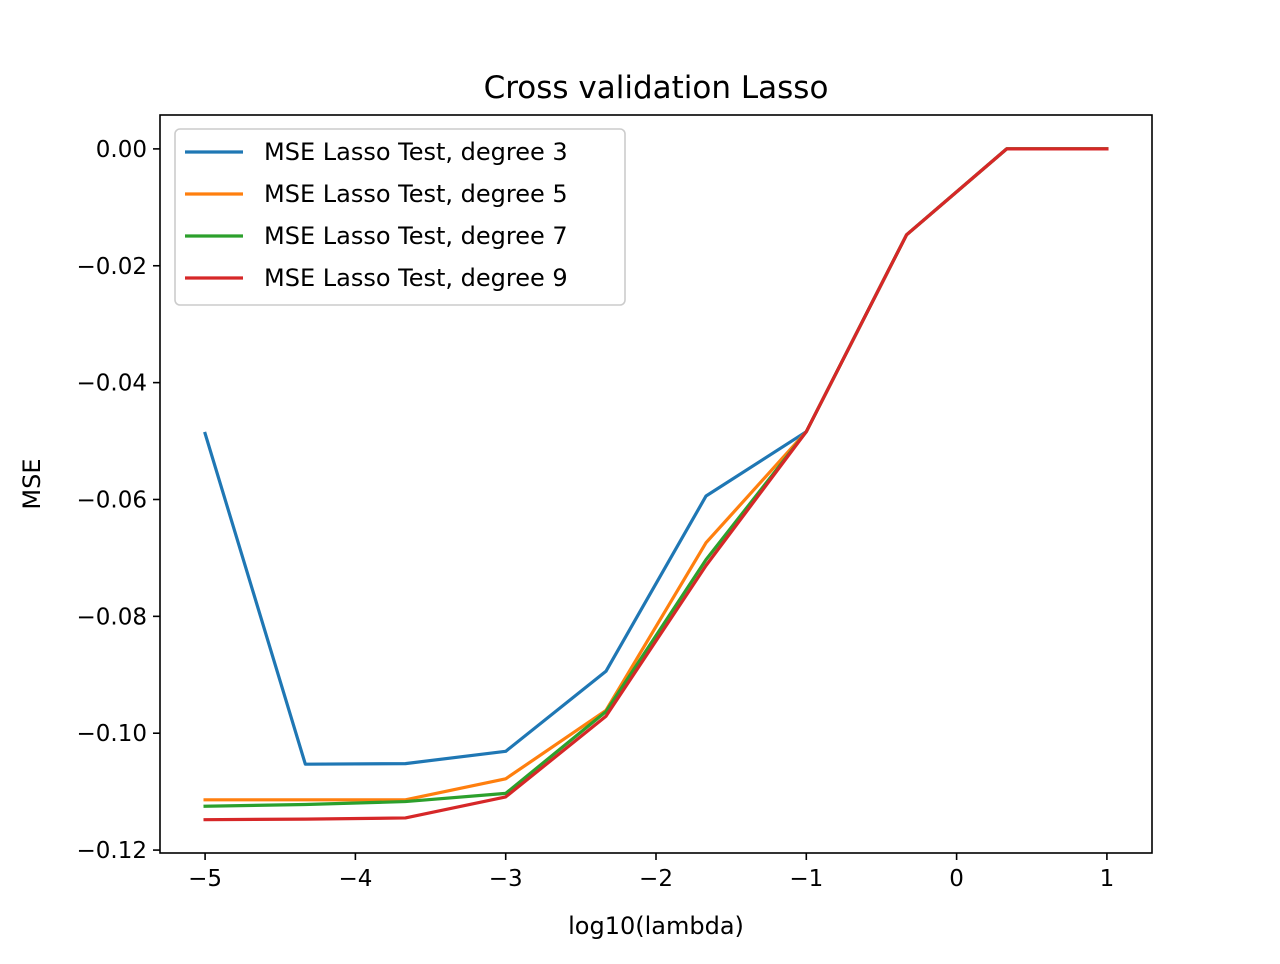 The height and width of the screenshot is (964, 1280). What do you see at coordinates (112, 384) in the screenshot?
I see `y-tick-label: −0.04` at bounding box center [112, 384].